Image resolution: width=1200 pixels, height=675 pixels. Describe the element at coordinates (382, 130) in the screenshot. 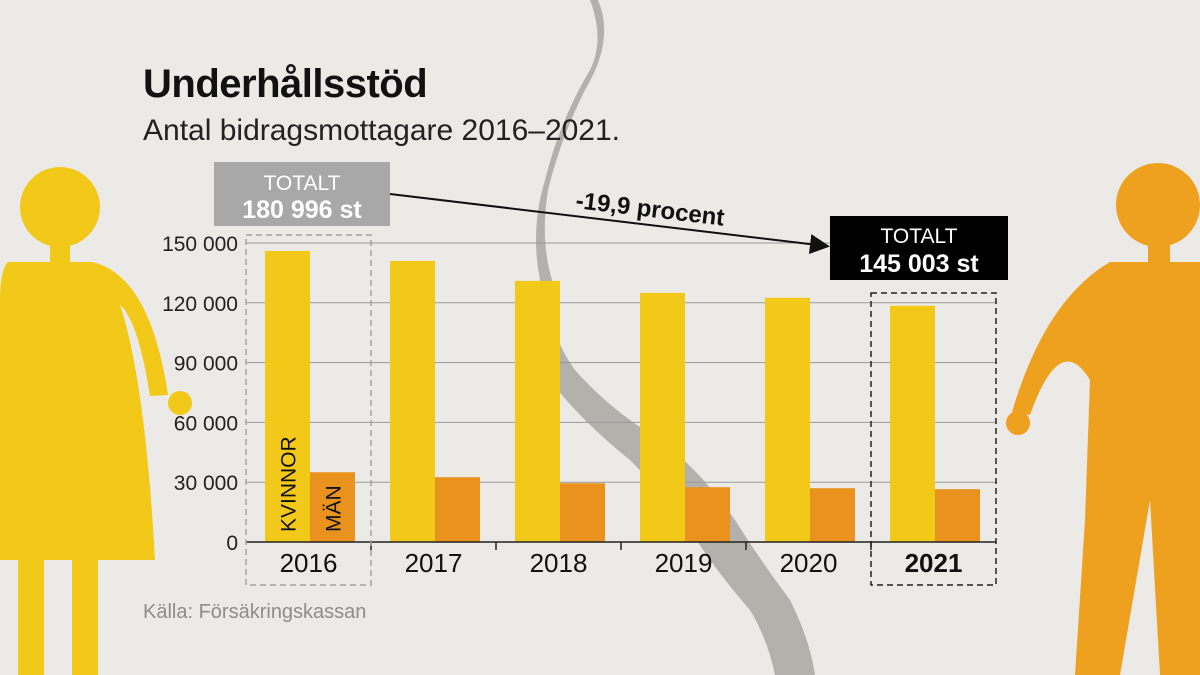

I see `chart-subtitle: Antal bidragsmottagare 2016–2021.` at that location.